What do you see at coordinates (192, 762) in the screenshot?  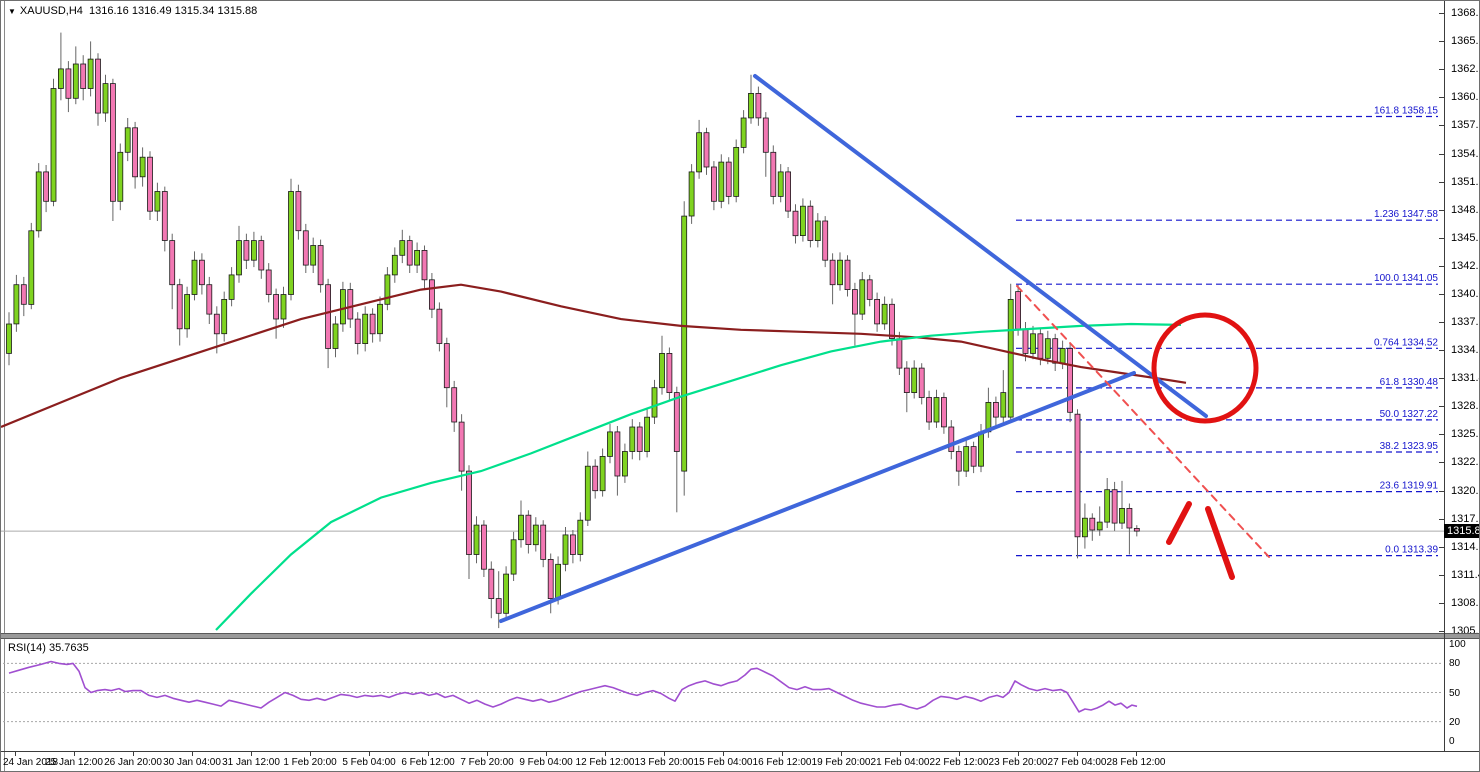 I see `time-axis-label: 30 Jan 04:00` at bounding box center [192, 762].